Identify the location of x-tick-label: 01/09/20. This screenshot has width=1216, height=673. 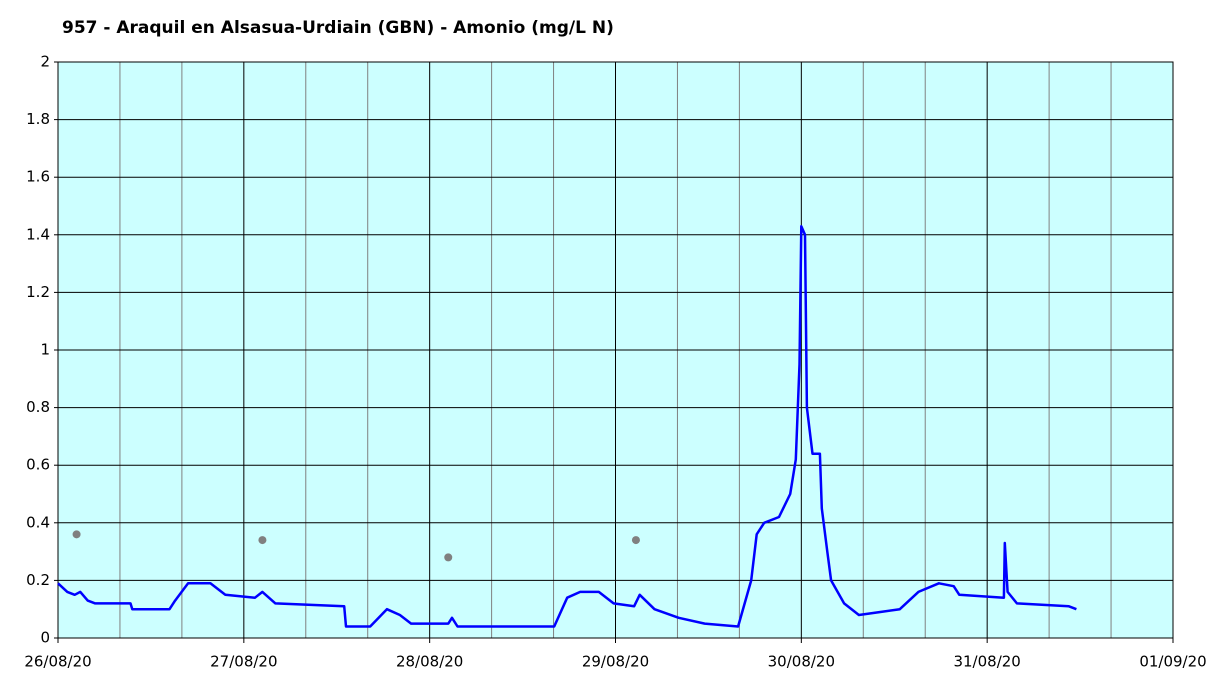
(1172, 662).